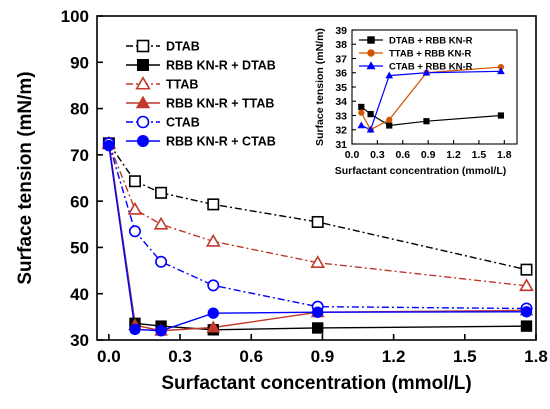  What do you see at coordinates (109, 356) in the screenshot?
I see `main-x-tick-label: 0.0` at bounding box center [109, 356].